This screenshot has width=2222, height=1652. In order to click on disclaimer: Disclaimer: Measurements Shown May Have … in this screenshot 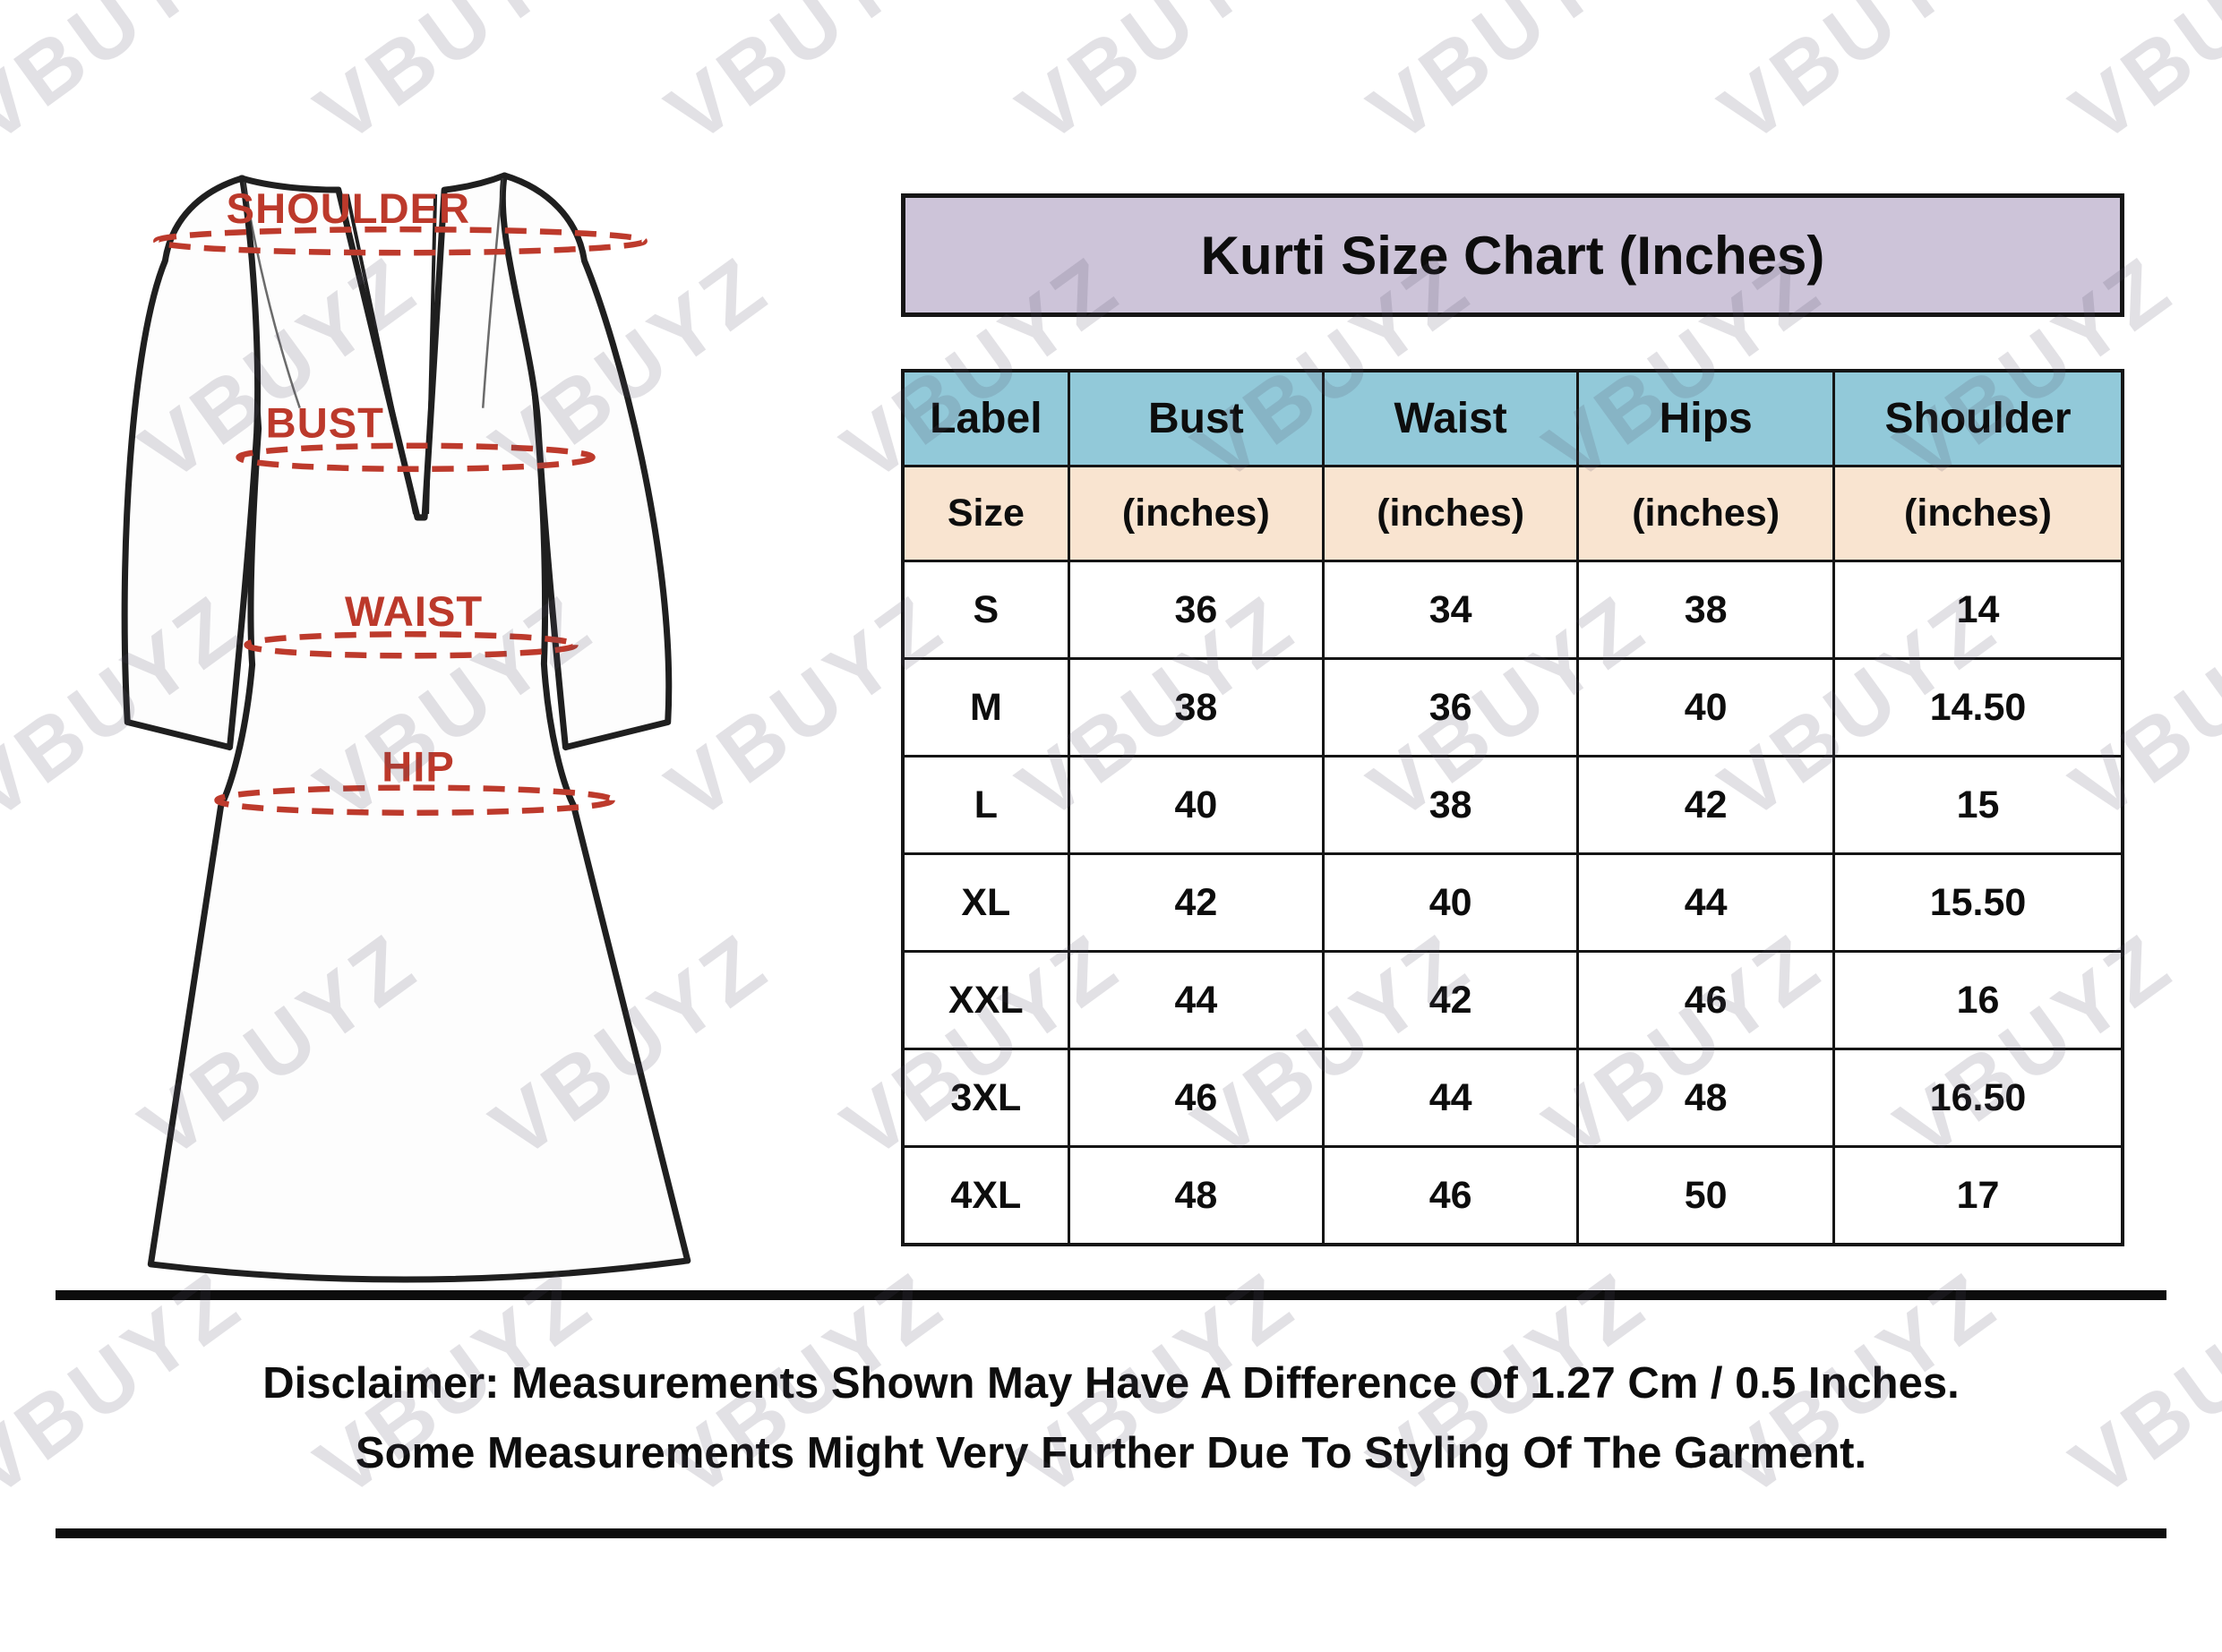, I will do `click(1111, 1418)`.